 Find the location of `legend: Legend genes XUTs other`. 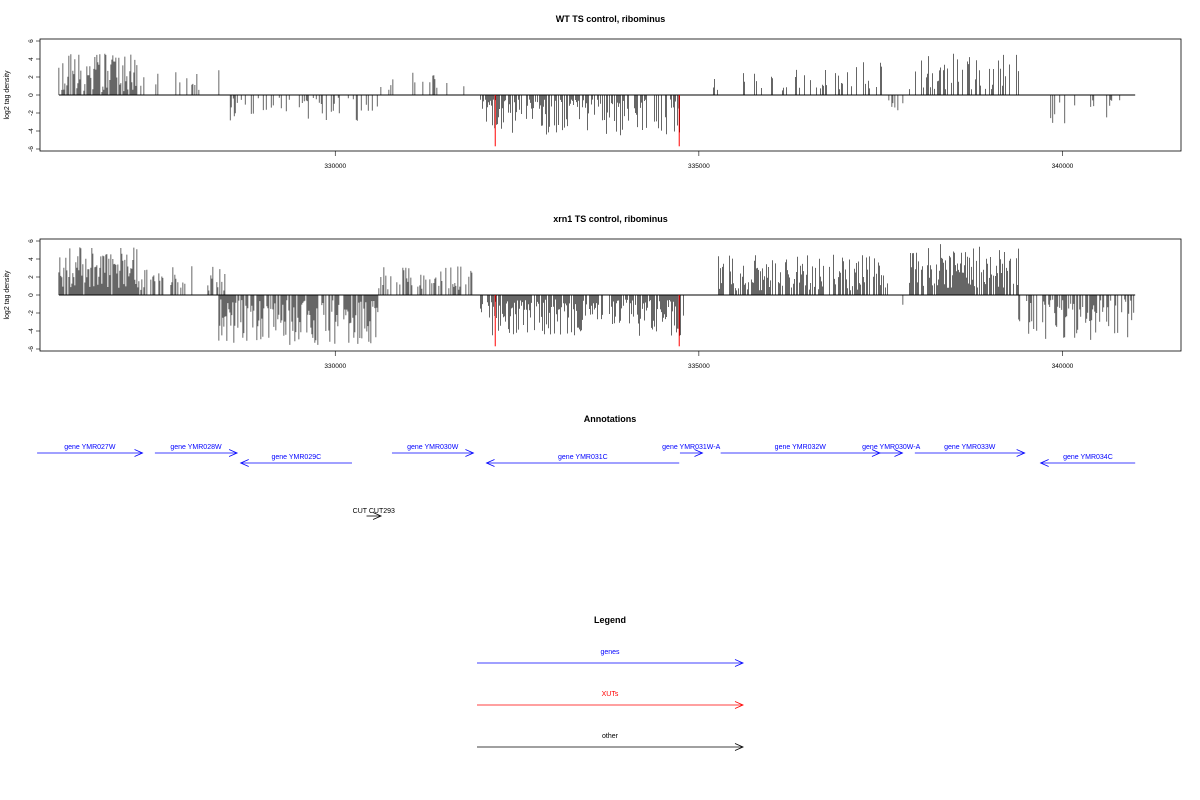

legend: Legend genes XUTs other is located at coordinates (610, 683).